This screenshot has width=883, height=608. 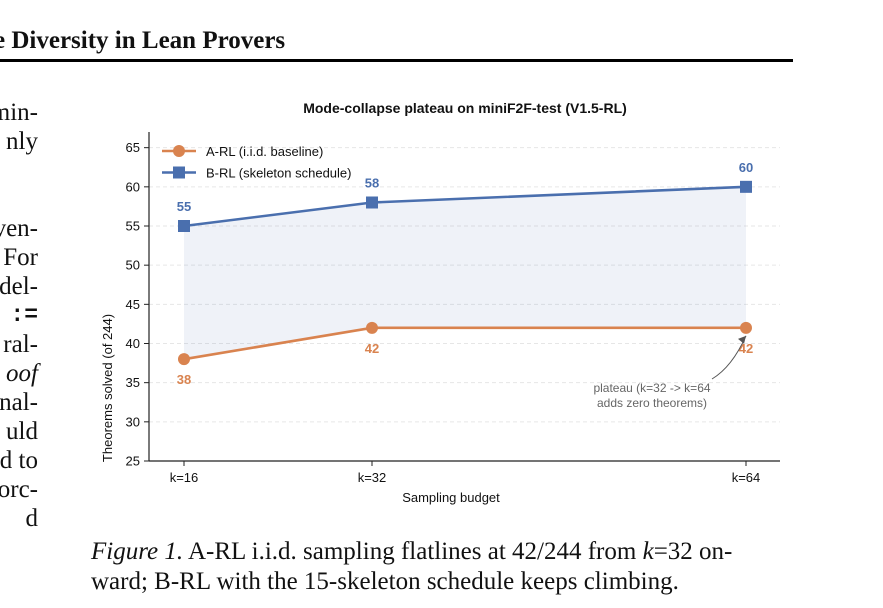 I want to click on legend-label: B-RL (skeleton schedule), so click(x=278, y=173).